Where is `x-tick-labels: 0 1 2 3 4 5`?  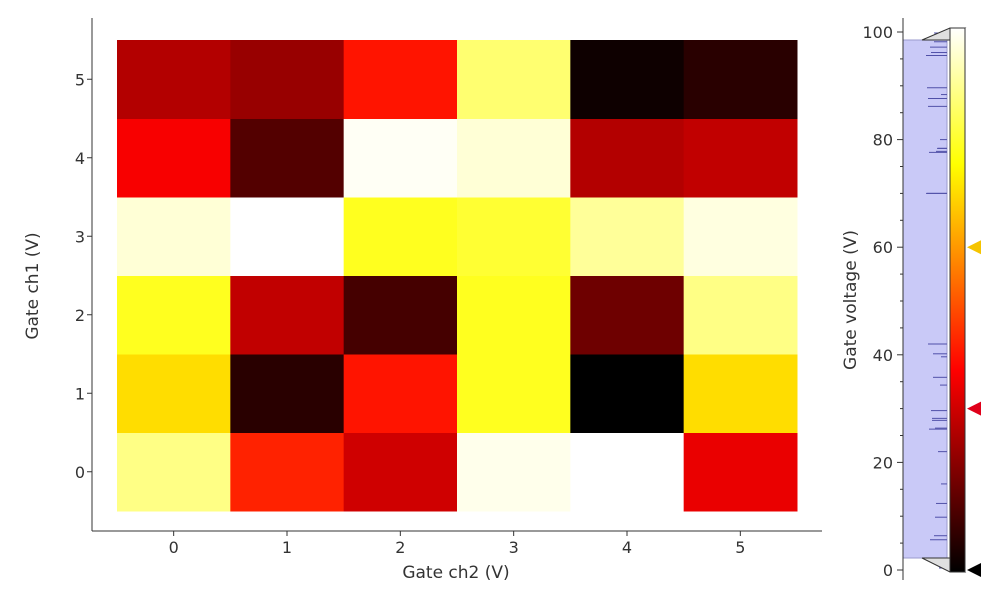 x-tick-labels: 0 1 2 3 4 5 is located at coordinates (457, 547).